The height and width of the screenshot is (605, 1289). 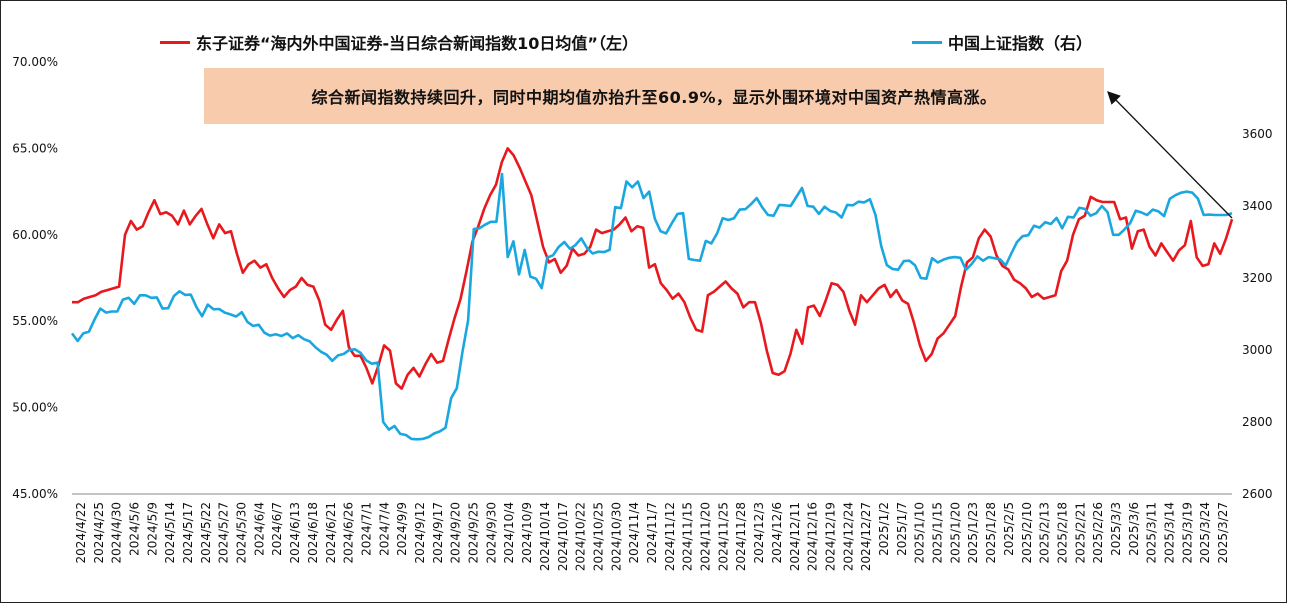 What do you see at coordinates (759, 533) in the screenshot?
I see `x-tick-label: 2024/12/3` at bounding box center [759, 533].